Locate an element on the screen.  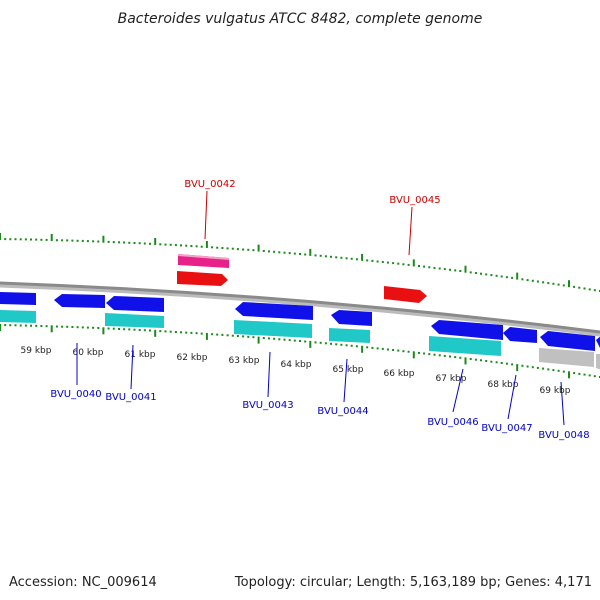
gene-label-bvu-0043: BVU_0043 is located at coordinates (267, 405).